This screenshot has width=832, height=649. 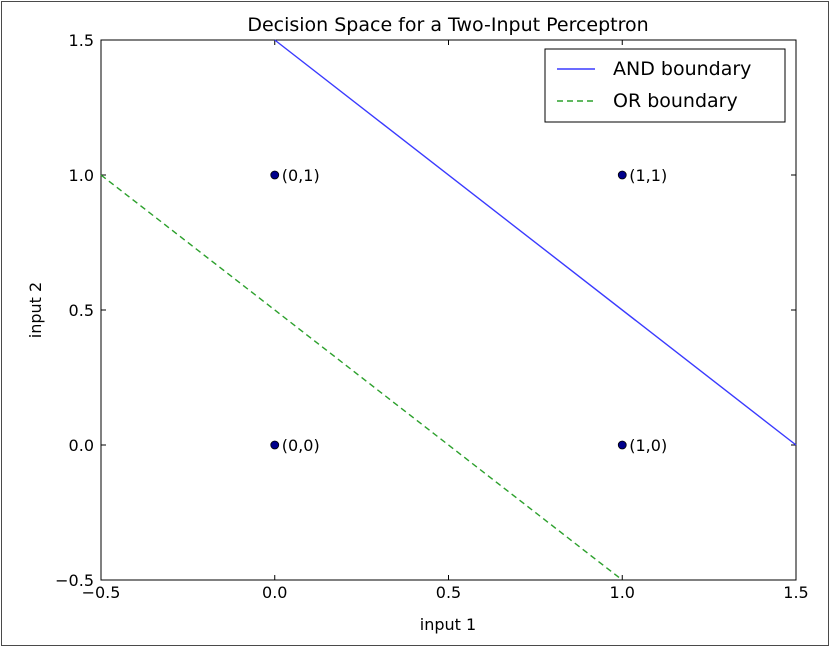 What do you see at coordinates (74, 580) in the screenshot?
I see `y-tick-label: −0.5` at bounding box center [74, 580].